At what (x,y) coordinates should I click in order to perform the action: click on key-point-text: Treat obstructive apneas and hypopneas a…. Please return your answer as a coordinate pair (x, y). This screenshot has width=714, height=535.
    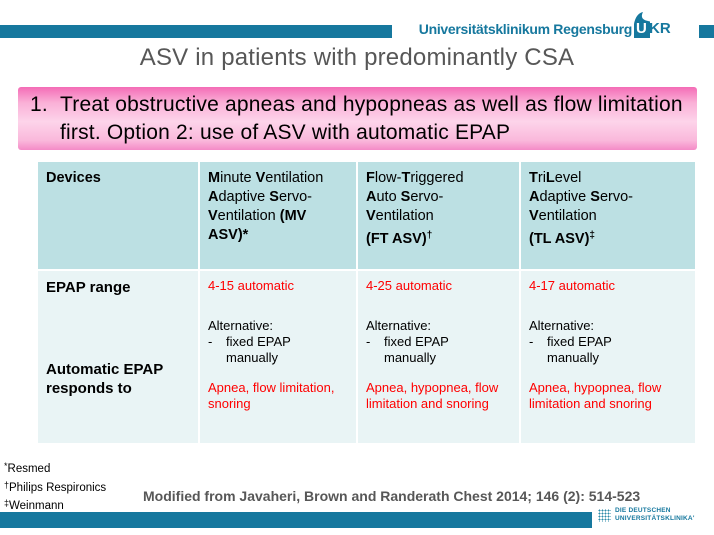
    Looking at the image, I should click on (371, 118).